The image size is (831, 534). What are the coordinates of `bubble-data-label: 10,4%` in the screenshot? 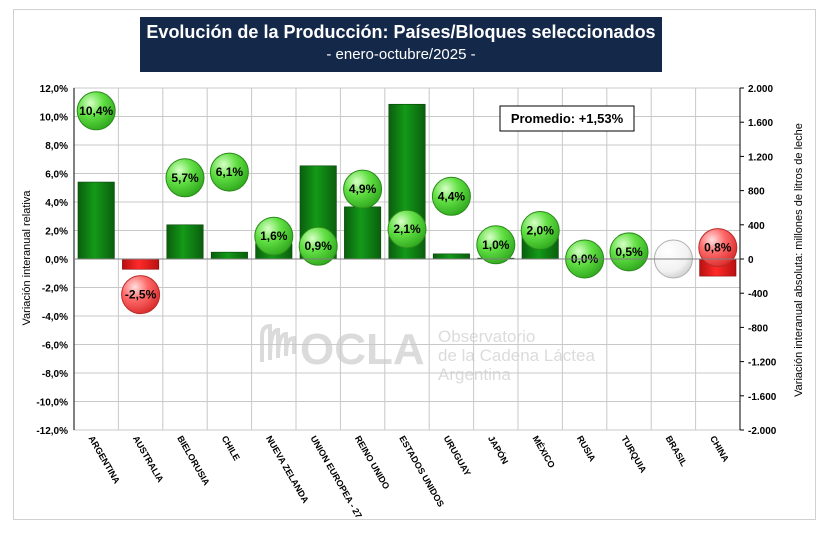 It's located at (96, 111).